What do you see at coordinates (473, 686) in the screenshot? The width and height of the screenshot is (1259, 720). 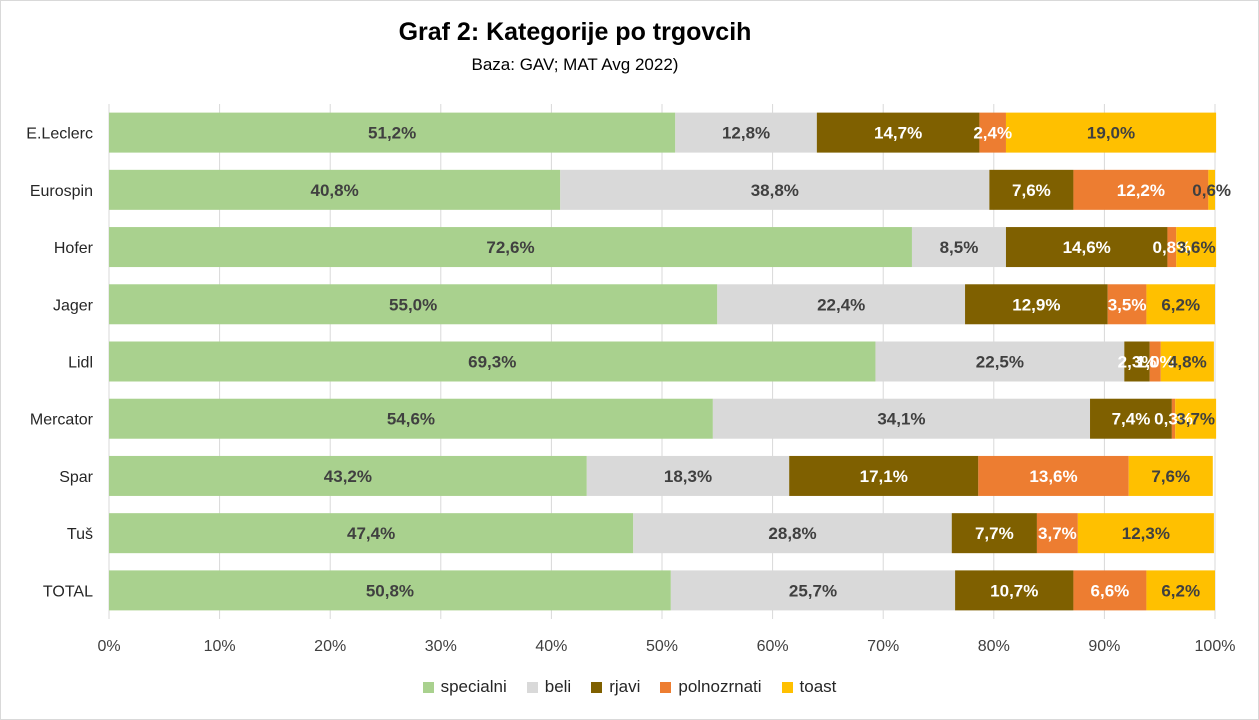 I see `legend-label: specialni` at bounding box center [473, 686].